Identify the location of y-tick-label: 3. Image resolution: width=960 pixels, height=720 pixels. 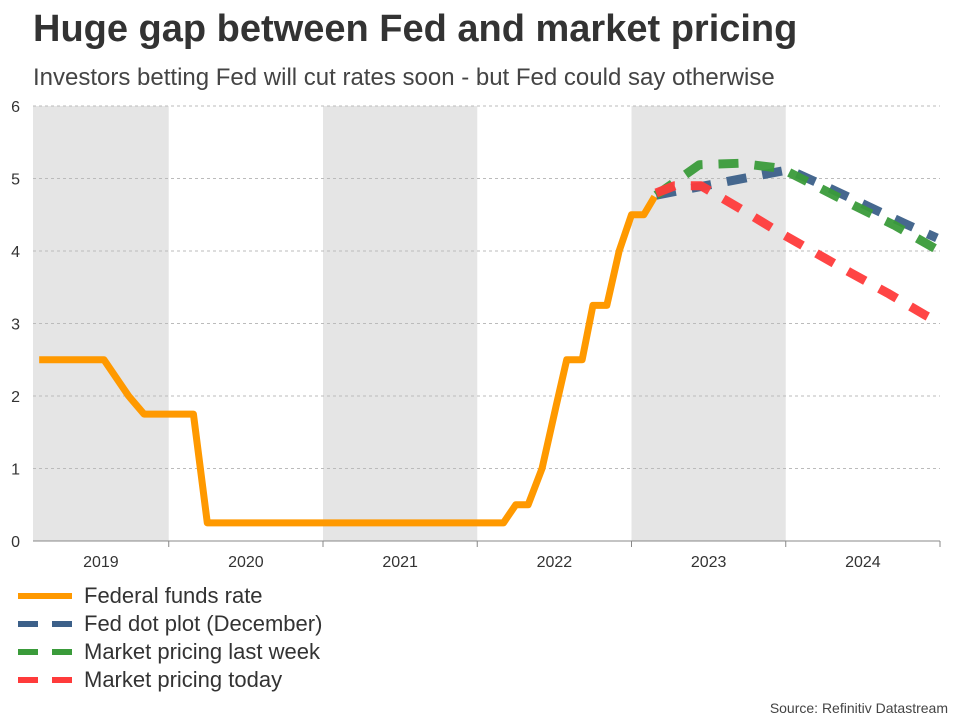
(15, 325).